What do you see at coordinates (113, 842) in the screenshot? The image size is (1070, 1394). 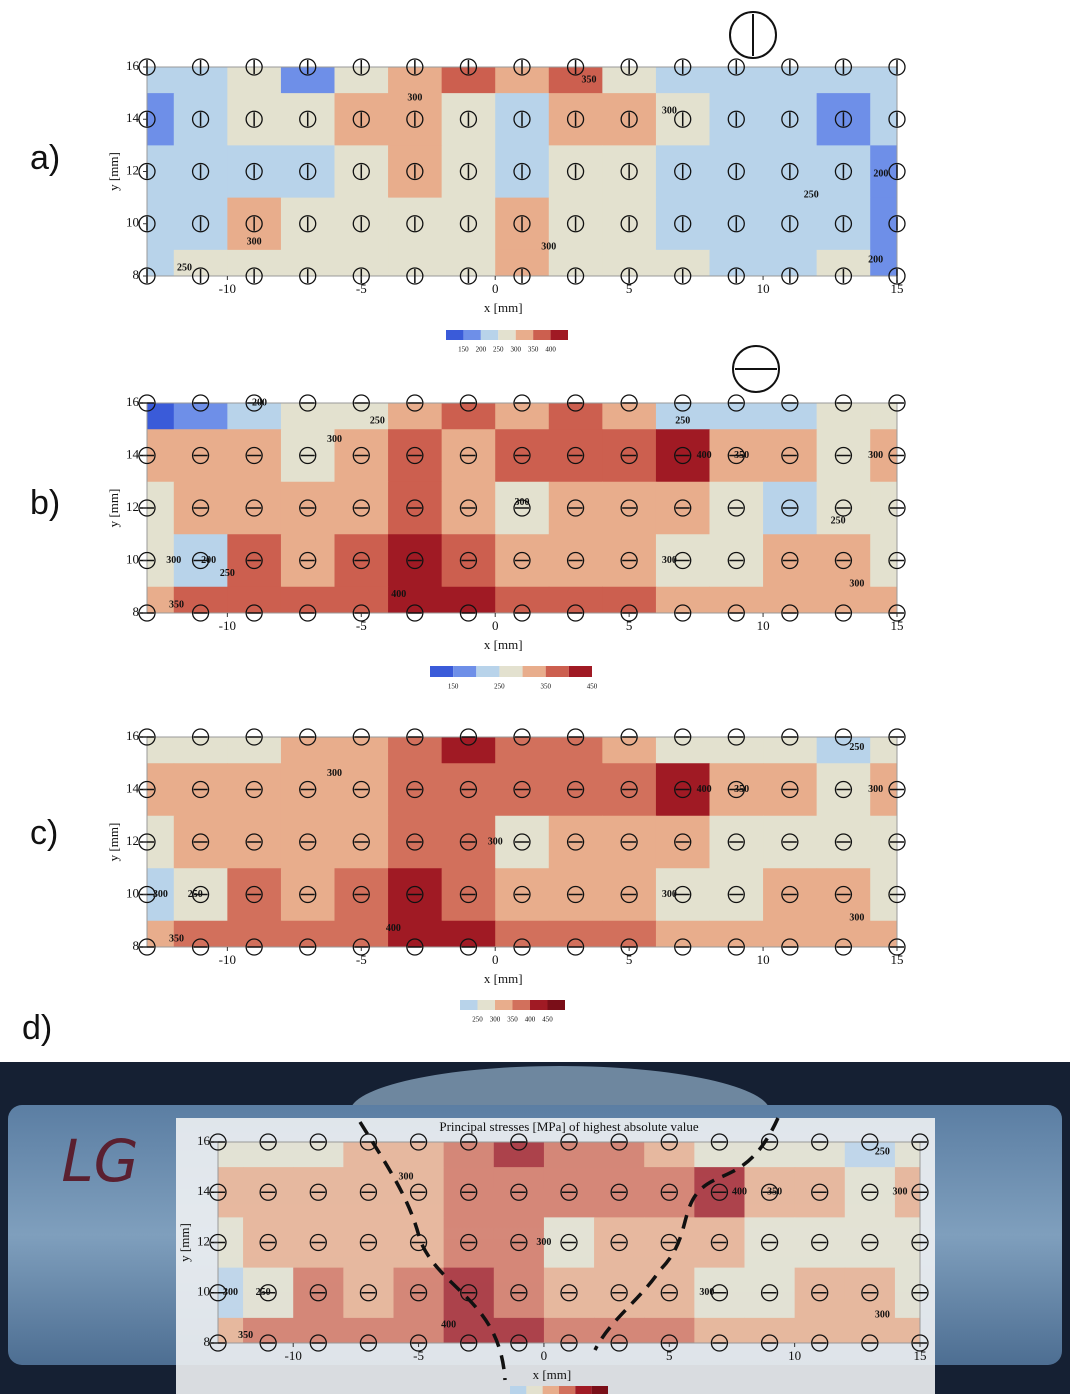 I see `y-axis-label: y [mm]` at bounding box center [113, 842].